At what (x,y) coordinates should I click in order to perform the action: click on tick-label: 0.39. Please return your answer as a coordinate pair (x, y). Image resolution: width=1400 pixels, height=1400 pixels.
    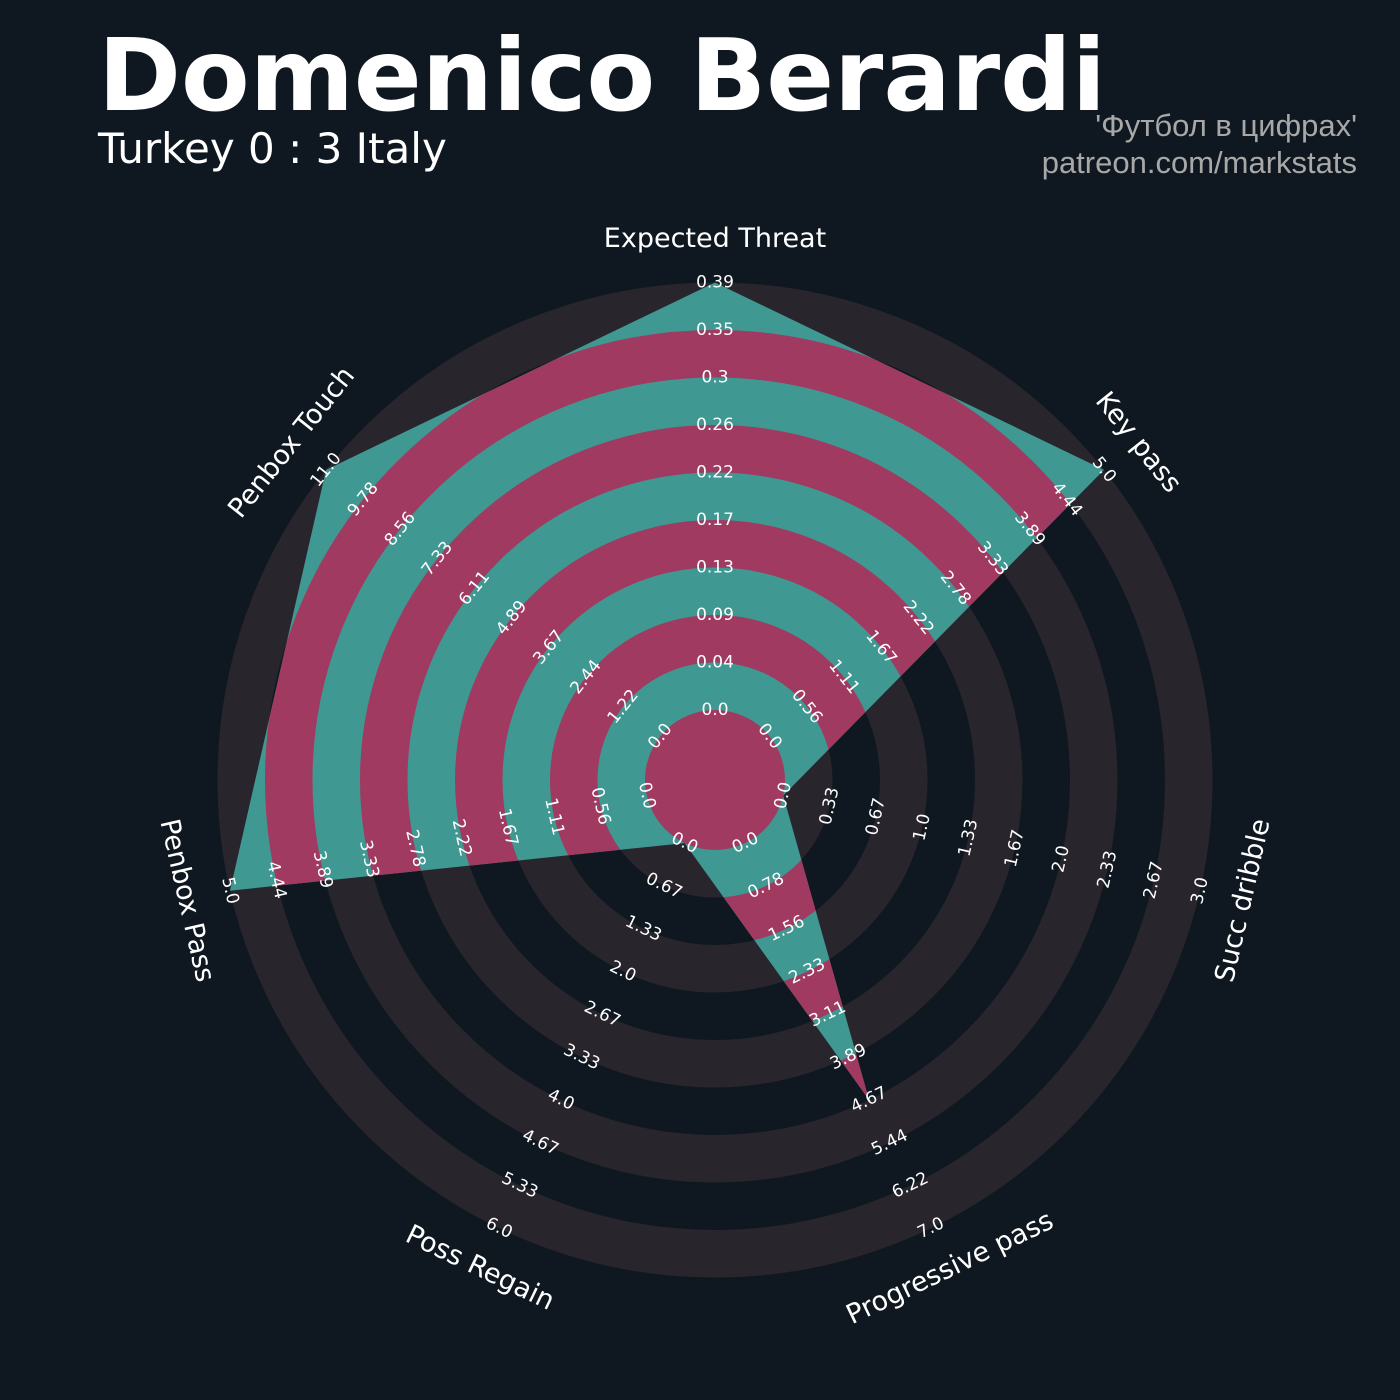
    Looking at the image, I should click on (715, 283).